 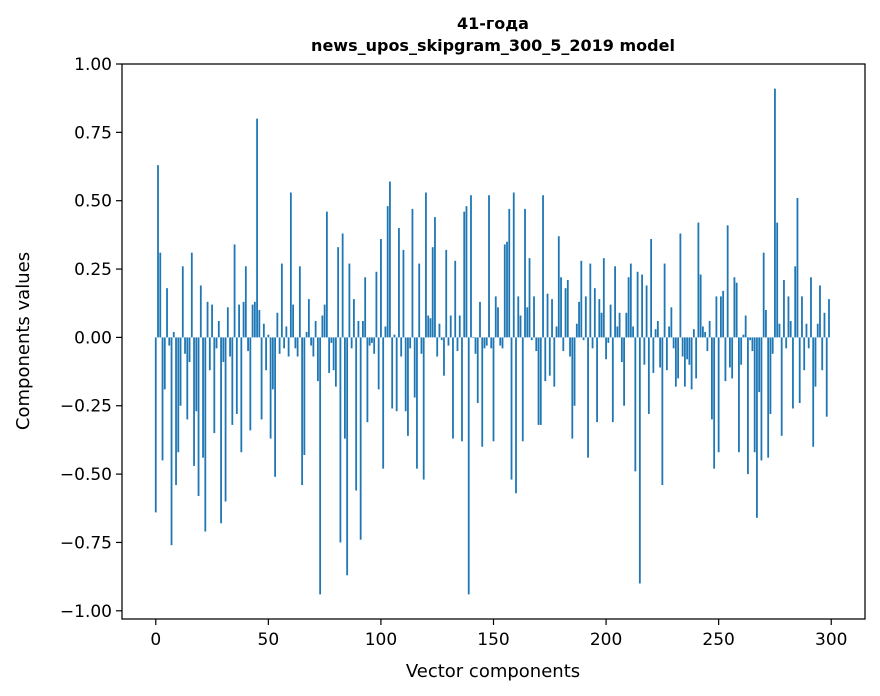 What do you see at coordinates (493, 23) in the screenshot?
I see `chart-title: 41-года` at bounding box center [493, 23].